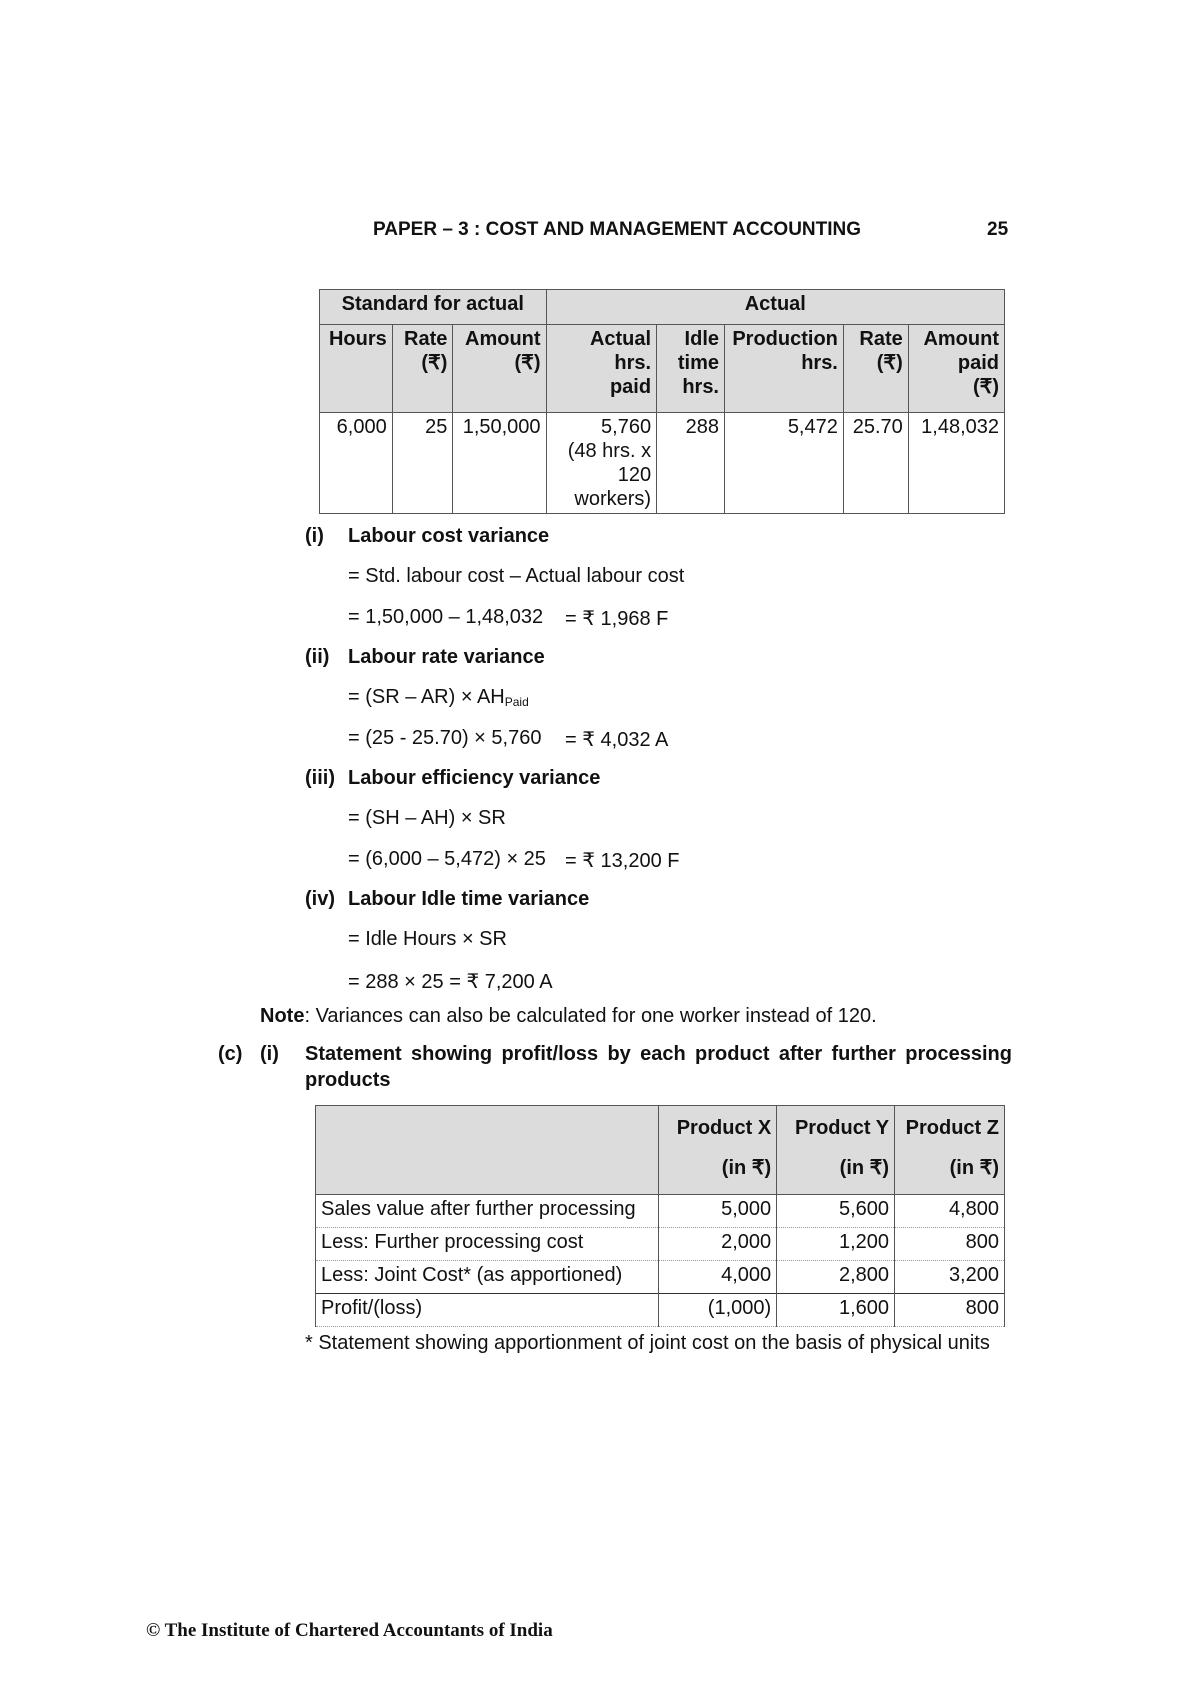  What do you see at coordinates (320, 778) in the screenshot?
I see `item-number: (iii)` at bounding box center [320, 778].